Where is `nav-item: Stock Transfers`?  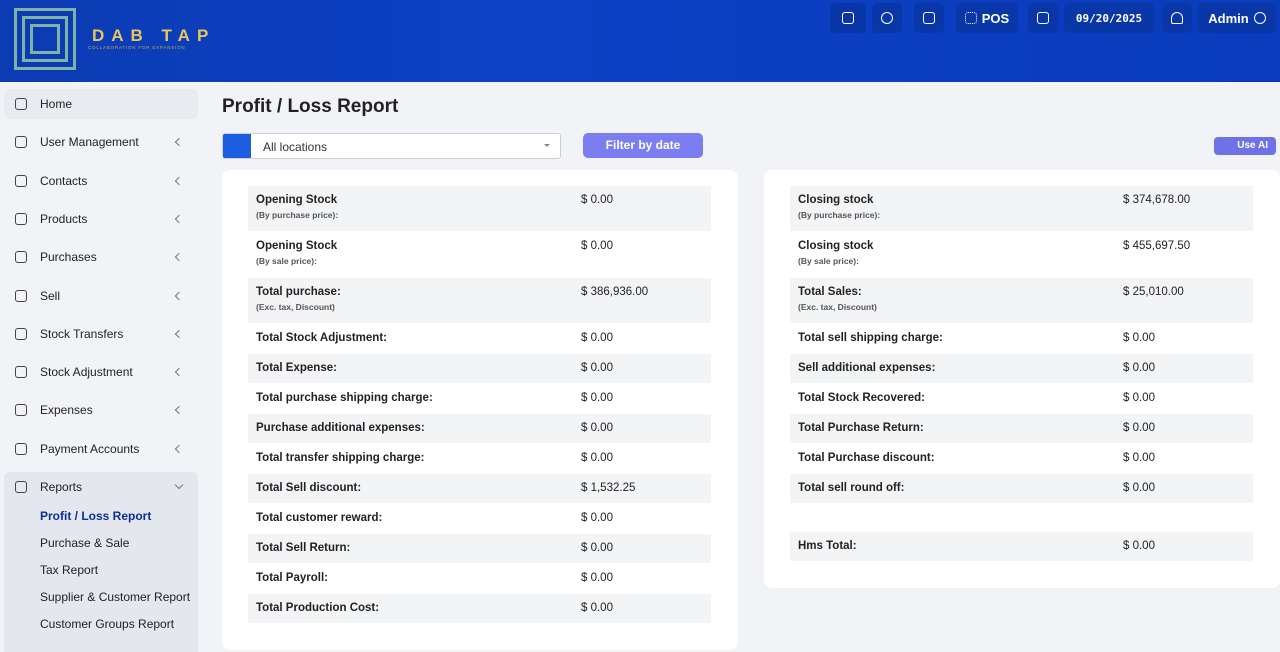
nav-item: Stock Transfers is located at coordinates (101, 334).